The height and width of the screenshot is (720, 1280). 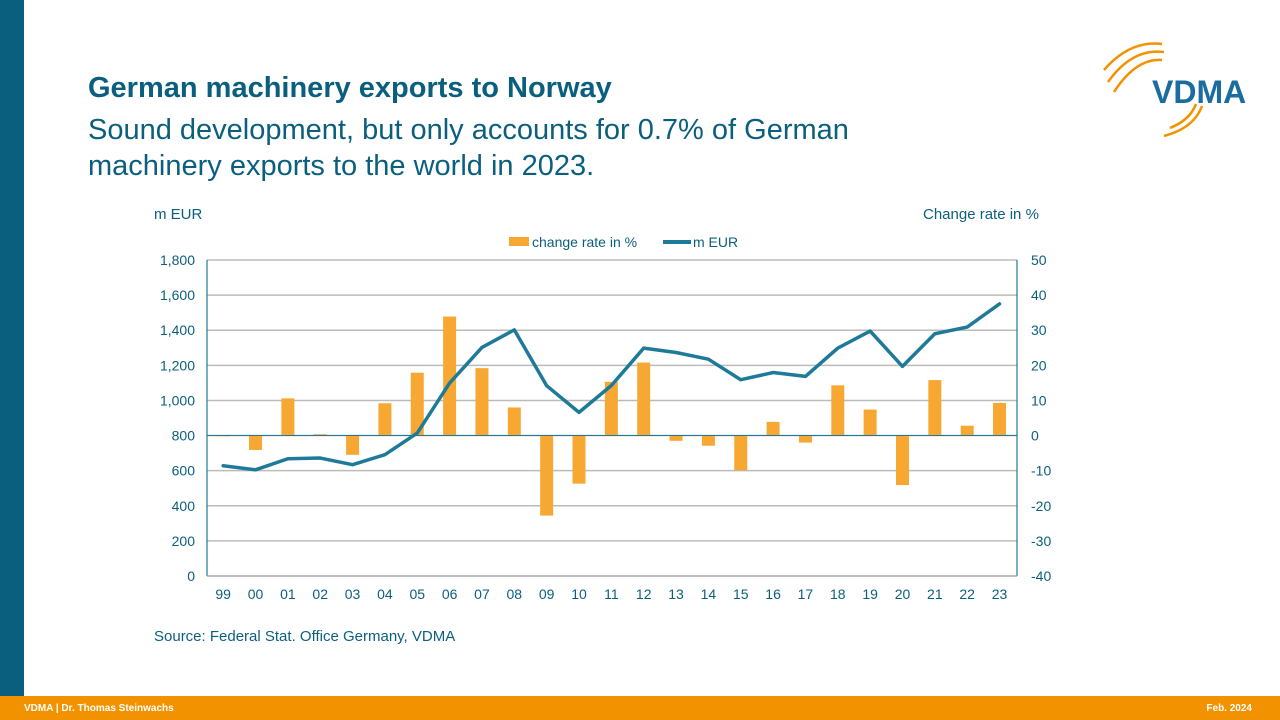 What do you see at coordinates (515, 594) in the screenshot?
I see `x-tick-label: 08` at bounding box center [515, 594].